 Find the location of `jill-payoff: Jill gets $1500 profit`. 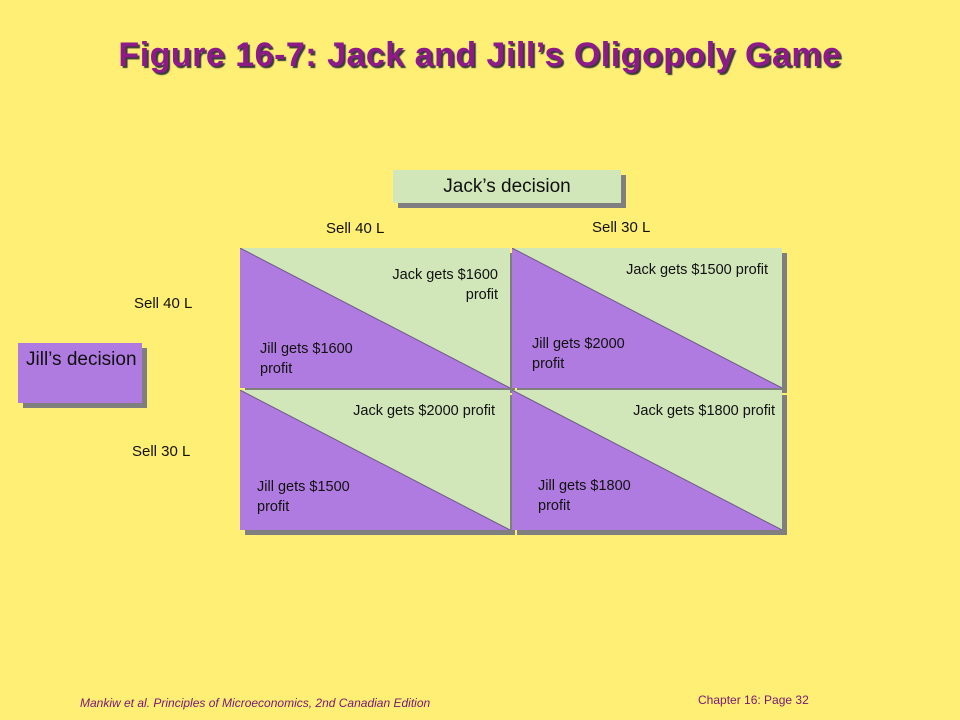

jill-payoff: Jill gets $1500 profit is located at coordinates (303, 497).